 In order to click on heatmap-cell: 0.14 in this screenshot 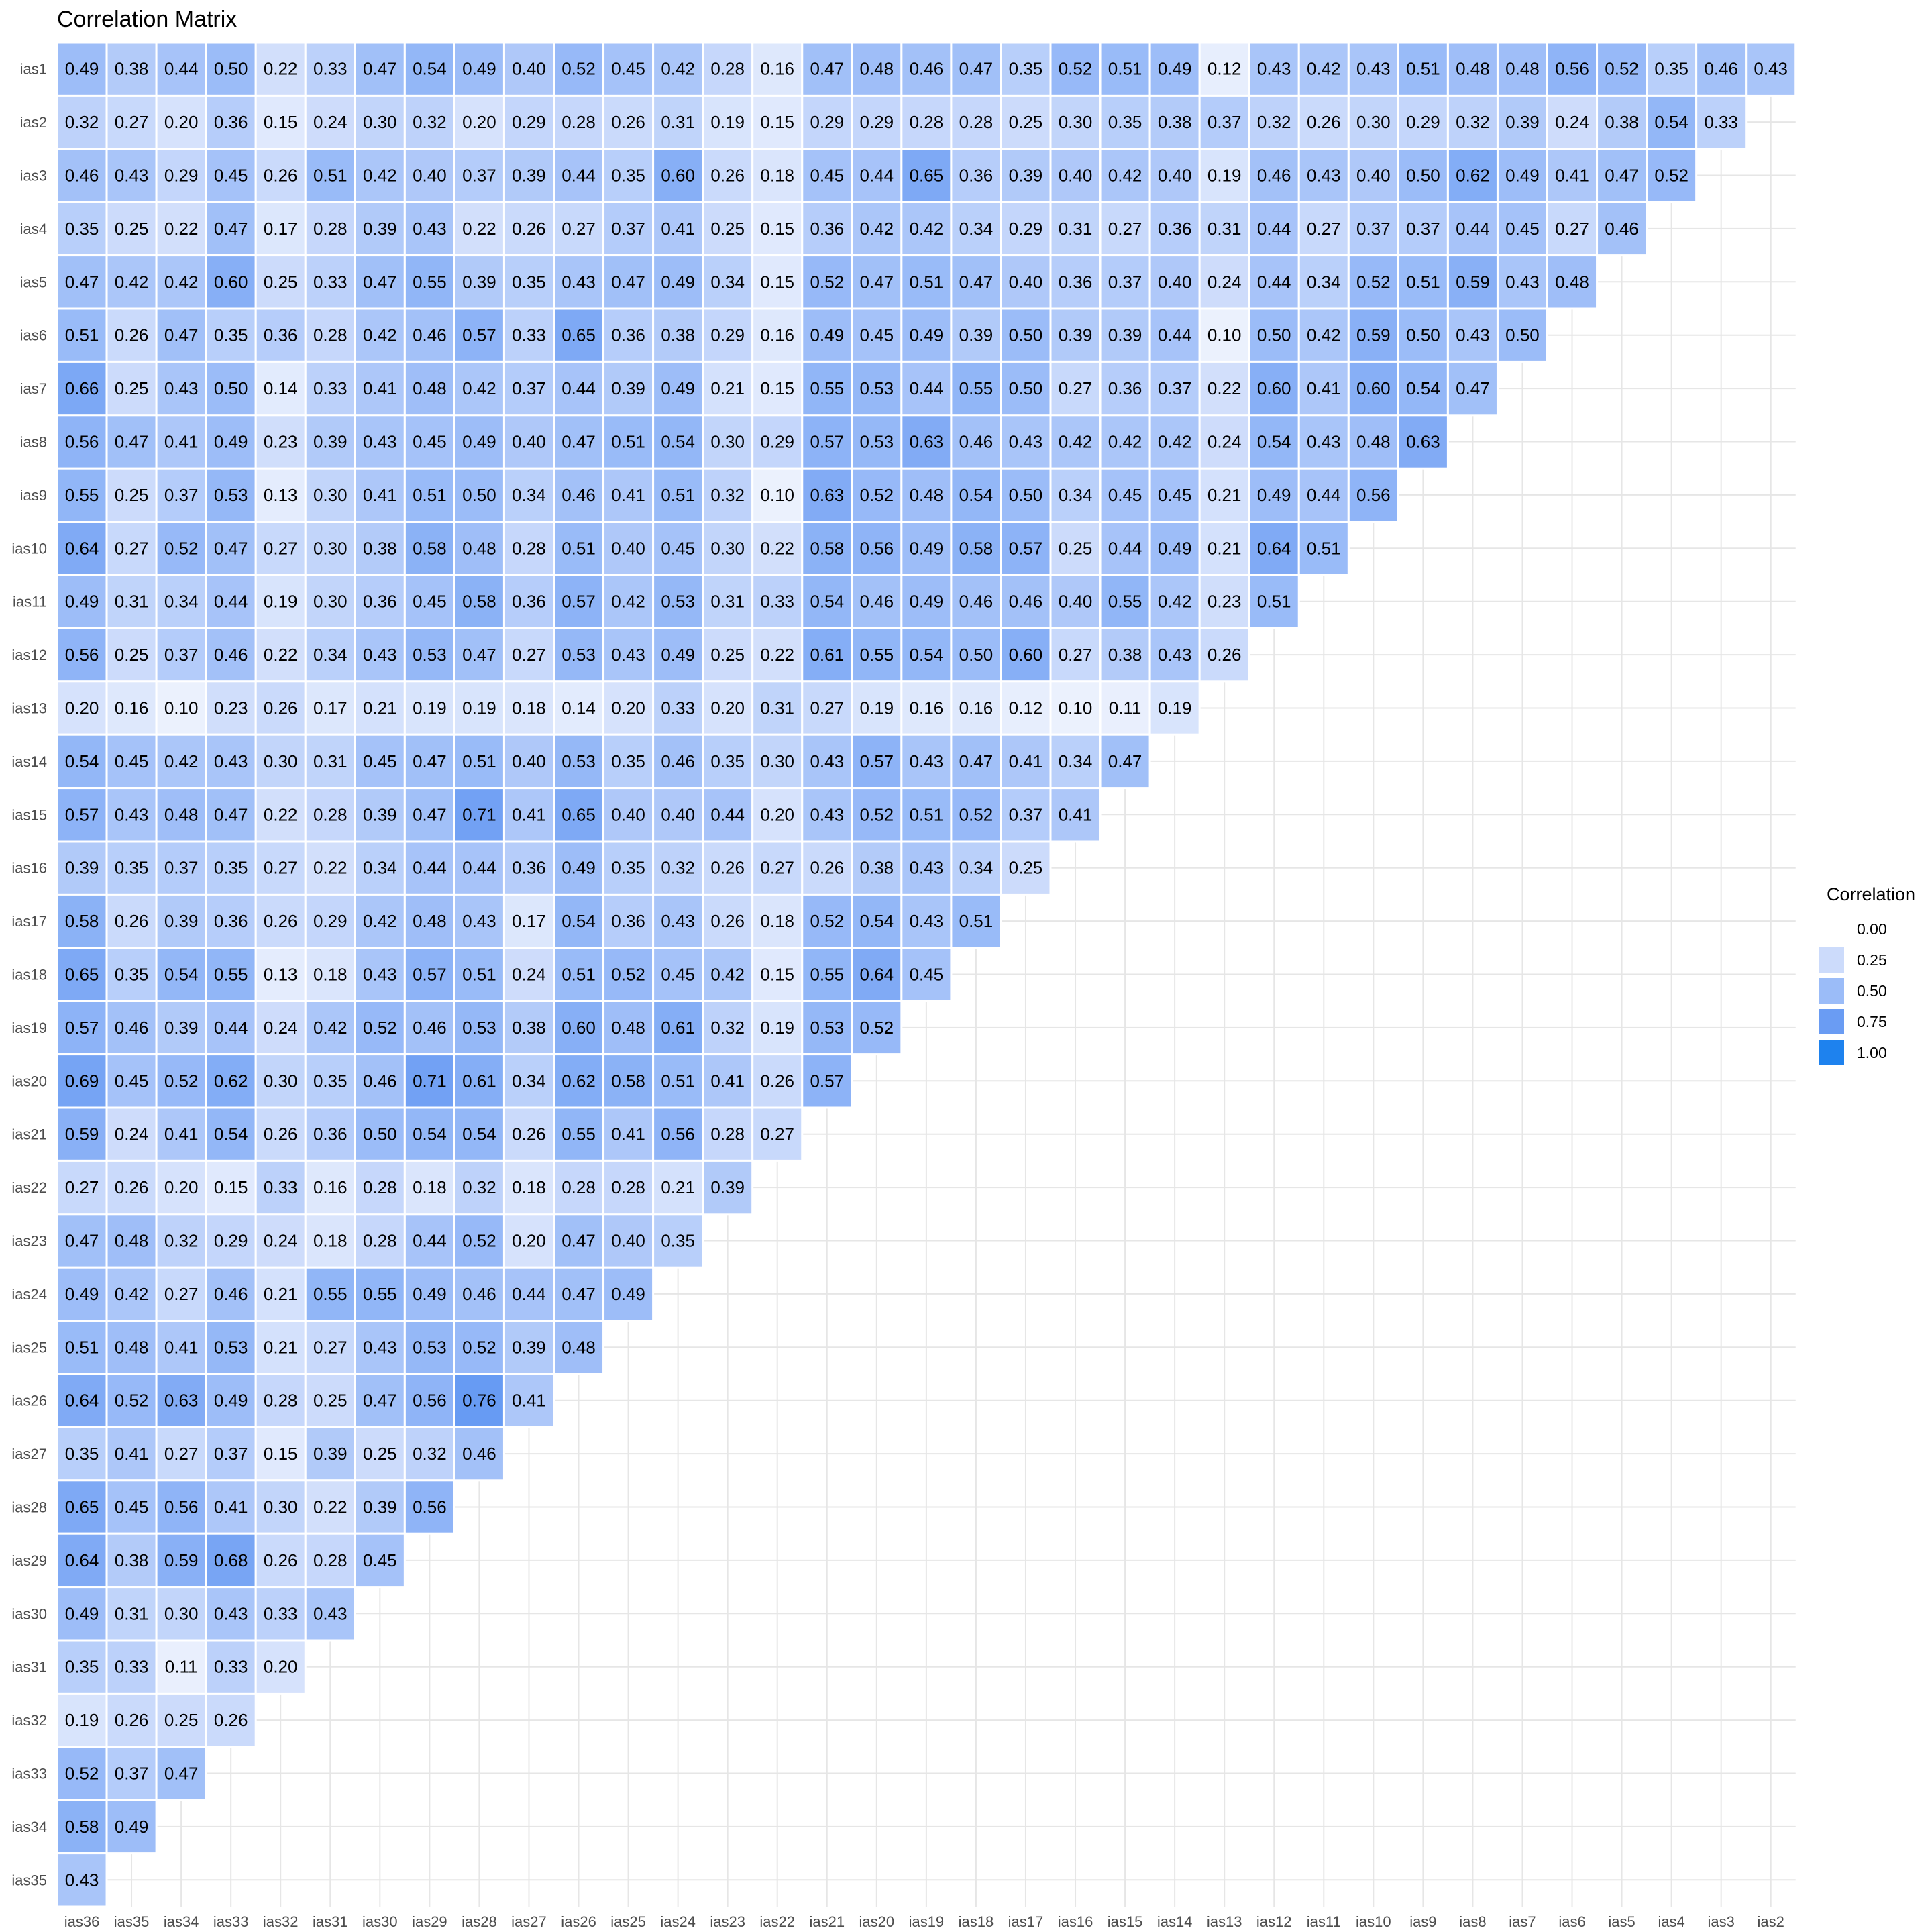, I will do `click(579, 708)`.